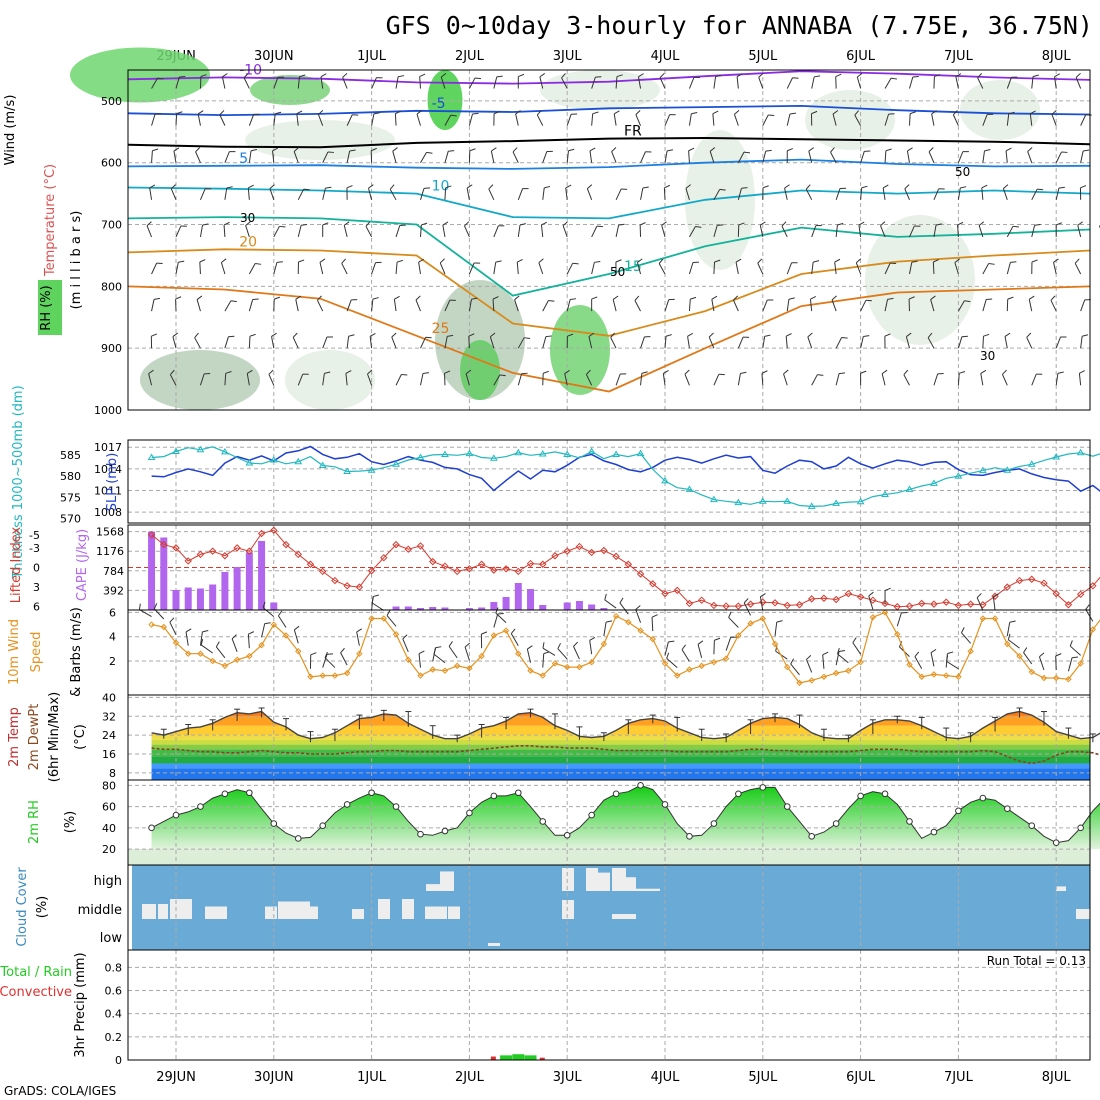 This screenshot has height=1100, width=1100. I want to click on rh-contour-label: 30, so click(987, 356).